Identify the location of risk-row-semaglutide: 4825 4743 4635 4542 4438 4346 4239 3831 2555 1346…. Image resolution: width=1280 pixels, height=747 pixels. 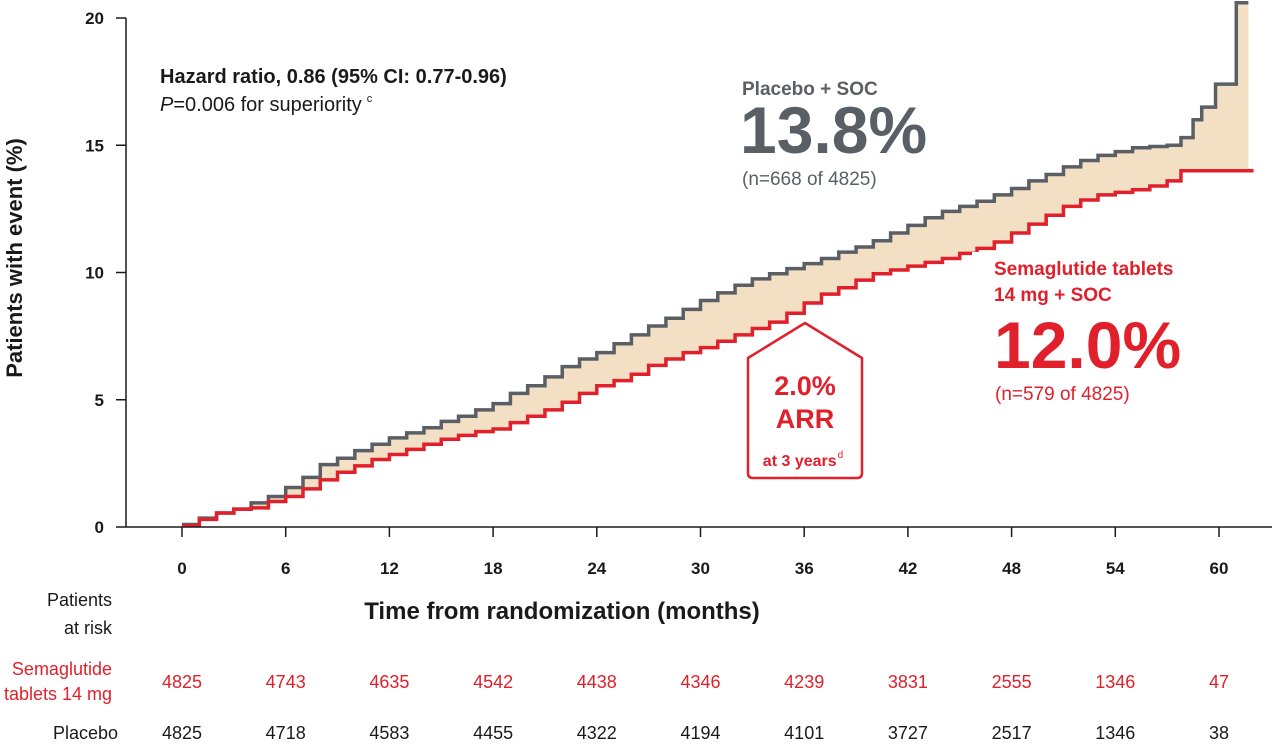
(695, 682).